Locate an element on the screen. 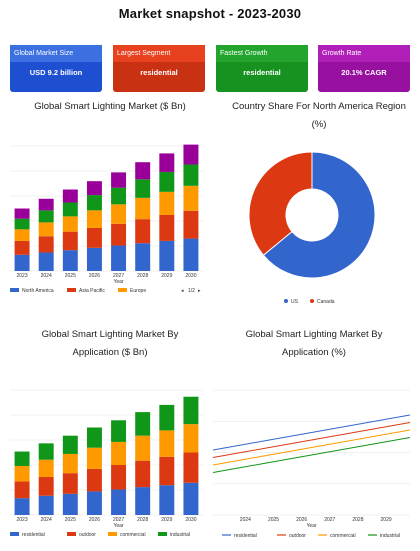  legend-label: Europe is located at coordinates (138, 291).